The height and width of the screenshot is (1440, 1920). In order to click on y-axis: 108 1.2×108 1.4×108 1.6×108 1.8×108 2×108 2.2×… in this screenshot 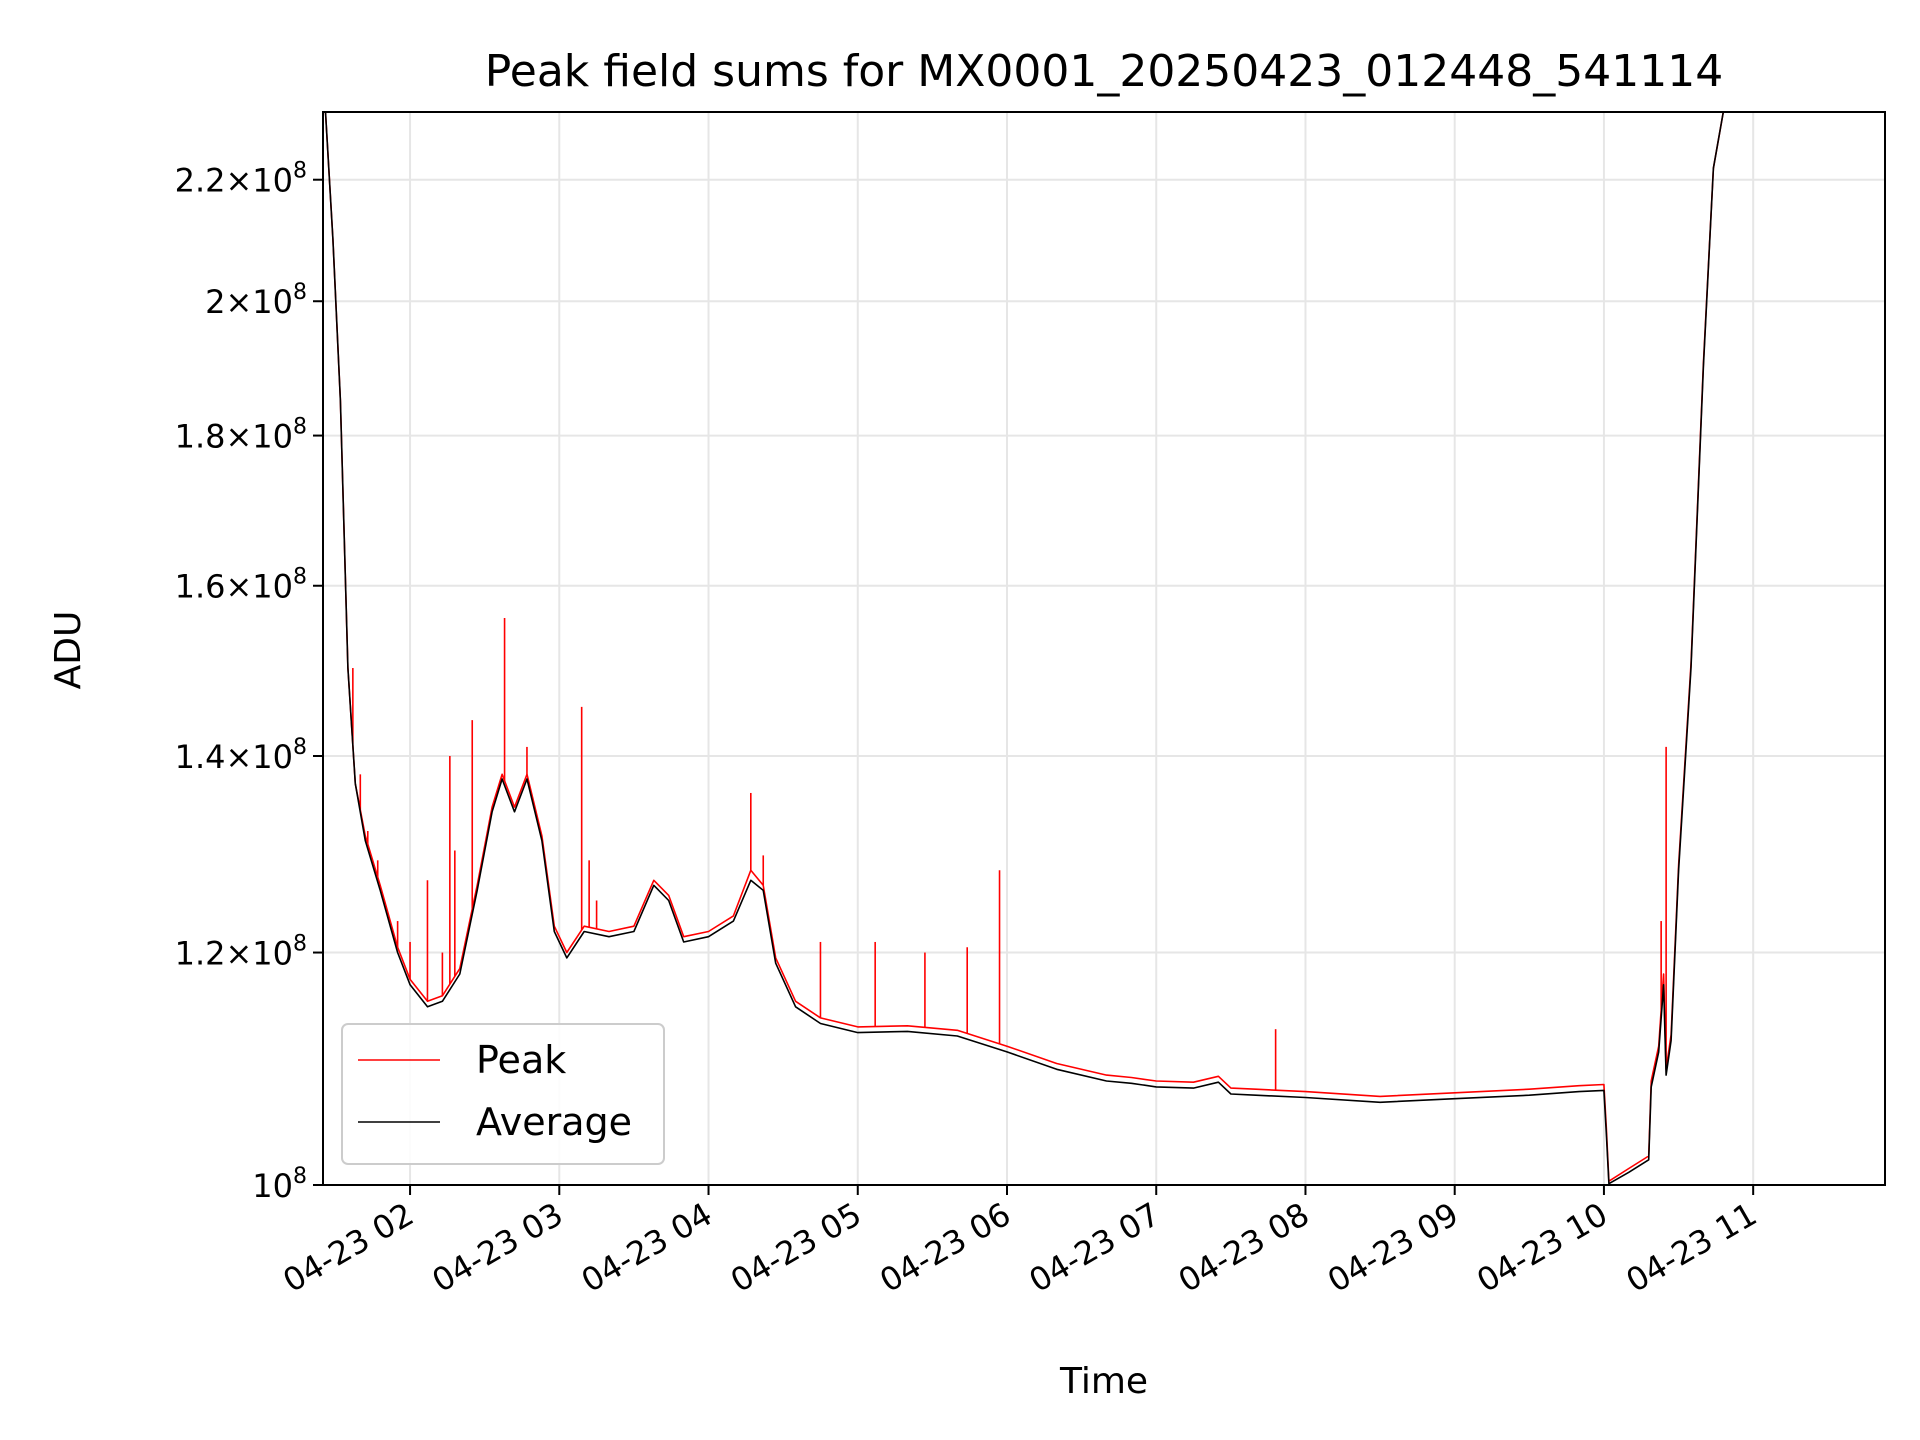, I will do `click(249, 682)`.